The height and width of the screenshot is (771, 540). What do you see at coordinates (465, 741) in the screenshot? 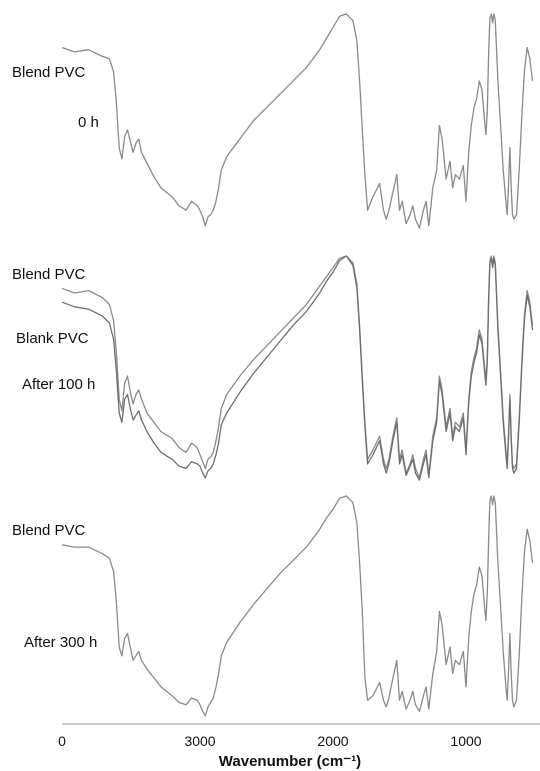
I see `x-tick-label-1000: 1000` at bounding box center [465, 741].